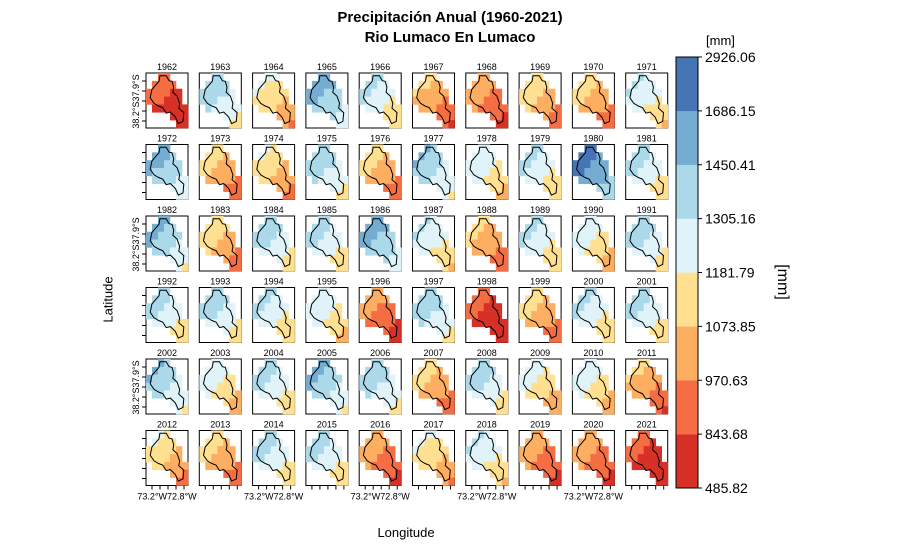  I want to click on panel-1967: 1967, so click(433, 95).